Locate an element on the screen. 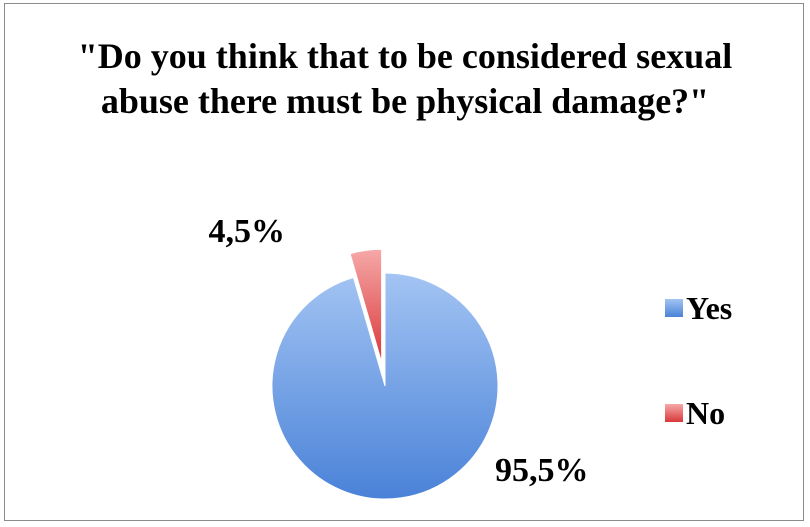 Image resolution: width=810 pixels, height=527 pixels. legend: Yes No is located at coordinates (698, 393).